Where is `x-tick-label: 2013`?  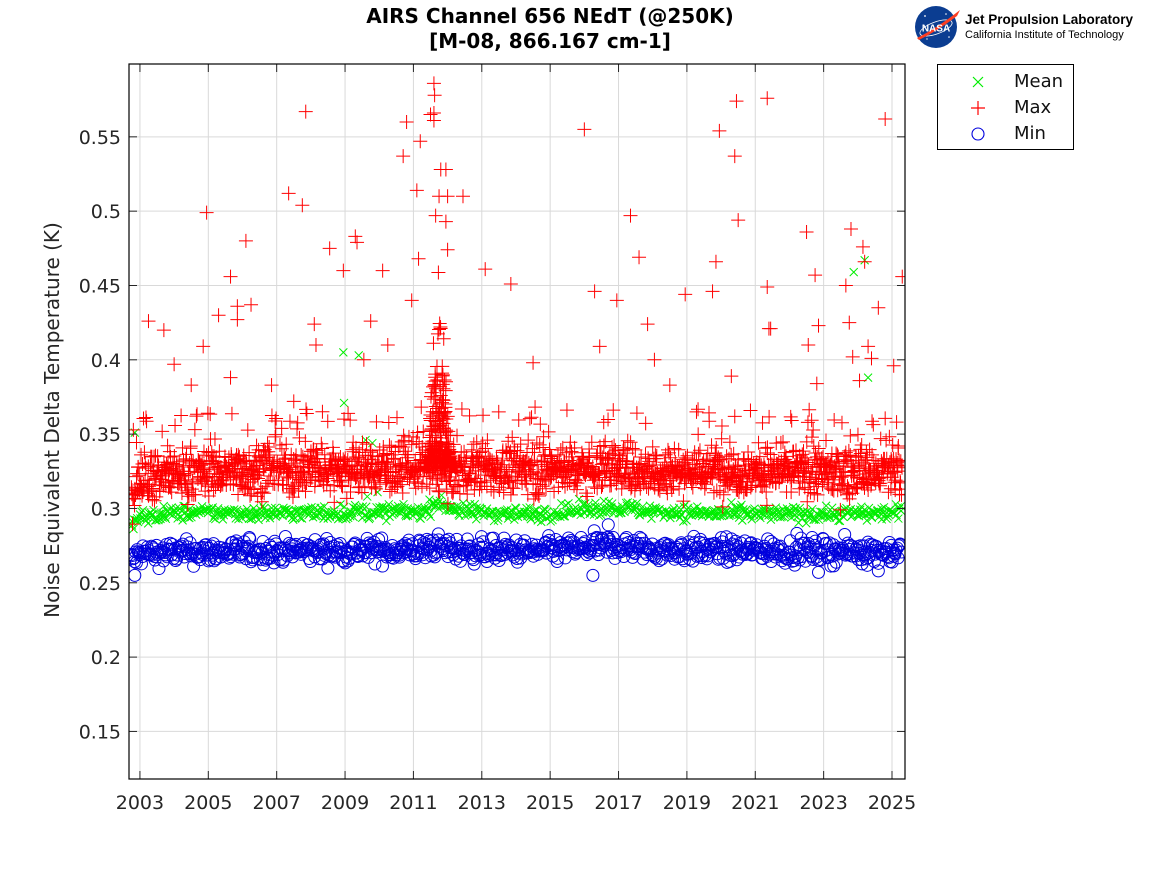 x-tick-label: 2013 is located at coordinates (482, 803).